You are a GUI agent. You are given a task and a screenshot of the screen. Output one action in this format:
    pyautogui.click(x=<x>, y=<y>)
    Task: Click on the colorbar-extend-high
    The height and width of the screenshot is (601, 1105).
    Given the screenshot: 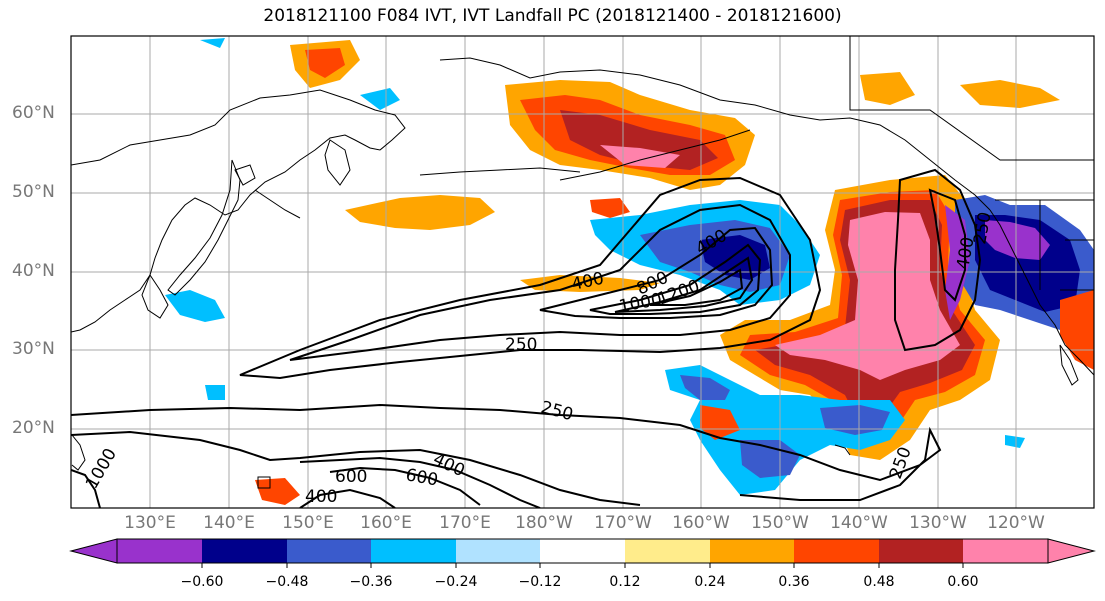 What is the action you would take?
    pyautogui.click(x=1071, y=551)
    